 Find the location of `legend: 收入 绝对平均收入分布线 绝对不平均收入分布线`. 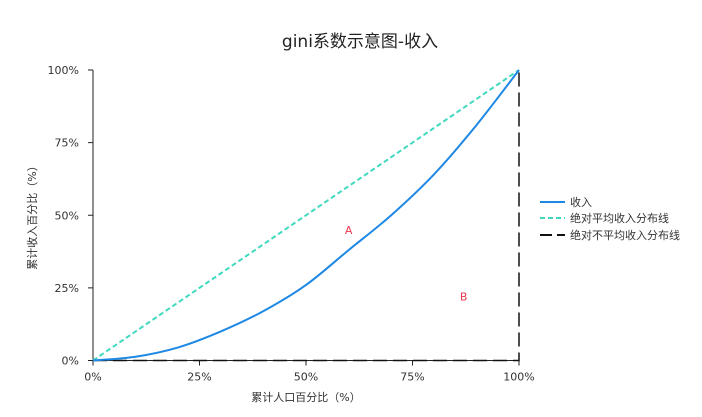

legend: 收入 绝对平均收入分布线 绝对不平均收入分布线 is located at coordinates (610, 218).